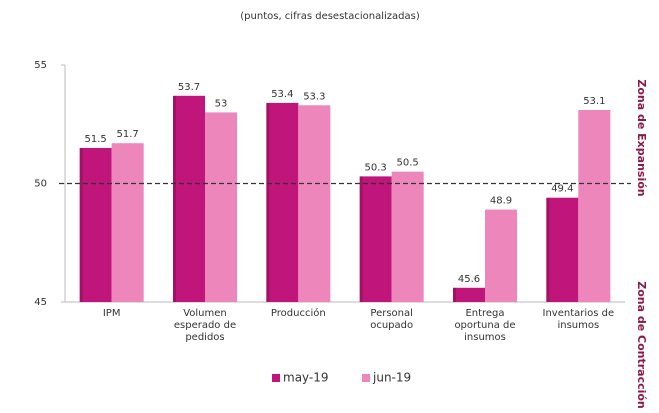 This screenshot has height=413, width=659. Describe the element at coordinates (40, 65) in the screenshot. I see `y-tick-label: 55` at that location.